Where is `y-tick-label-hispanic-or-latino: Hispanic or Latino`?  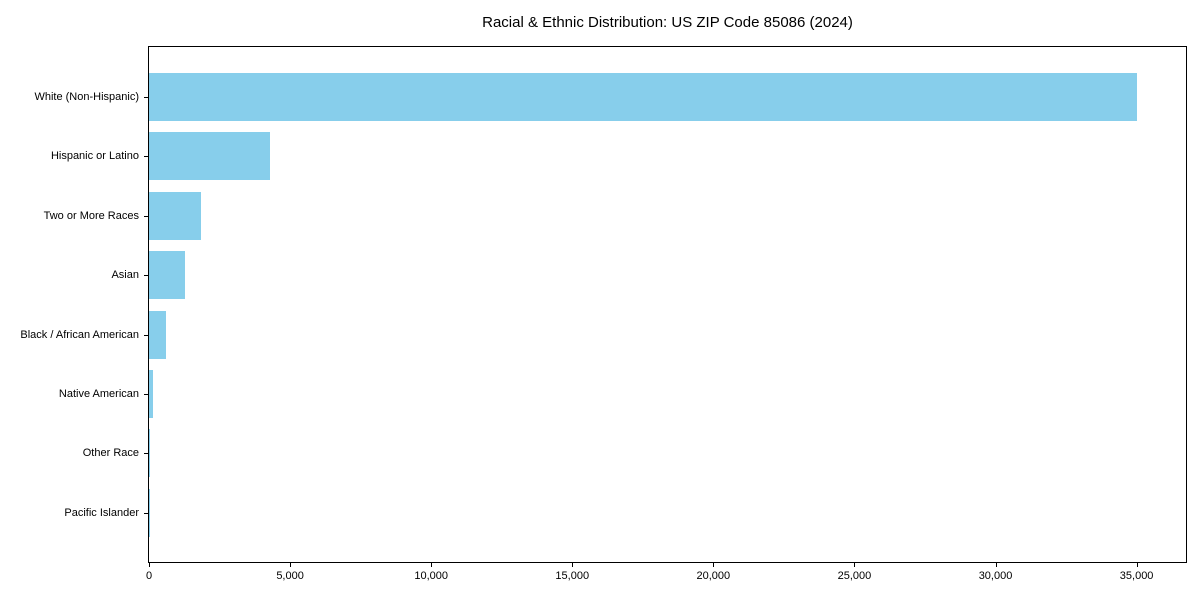 y-tick-label-hispanic-or-latino: Hispanic or Latino is located at coordinates (94, 156).